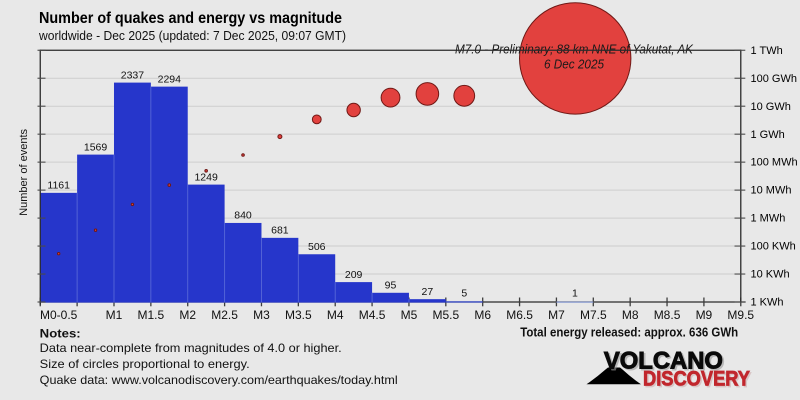  Describe the element at coordinates (170, 79) in the screenshot. I see `svg-text: 2294` at that location.